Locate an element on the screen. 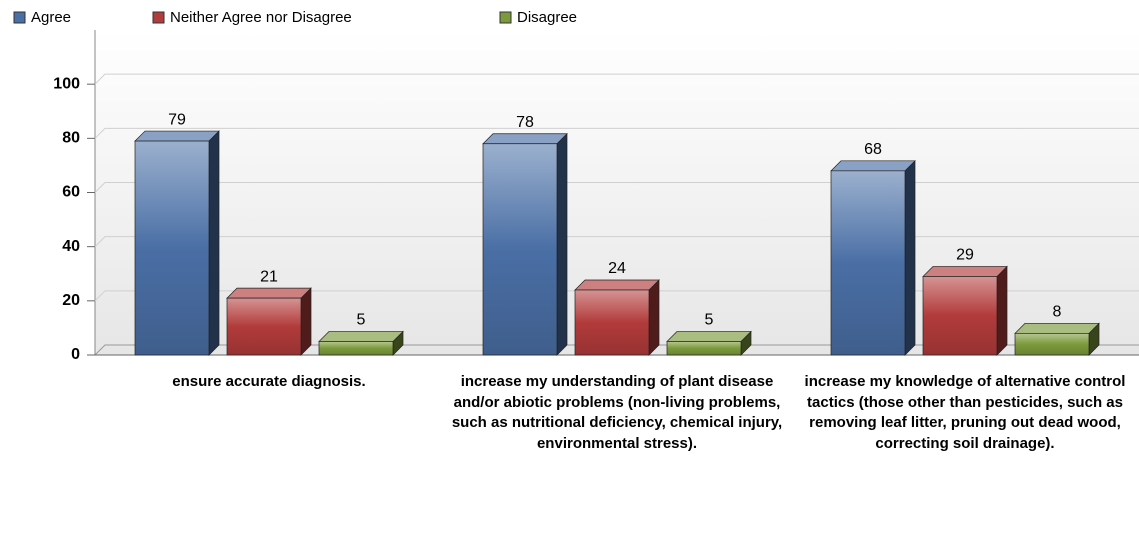 The height and width of the screenshot is (540, 1139). y-tick-label: 80 is located at coordinates (71, 138).